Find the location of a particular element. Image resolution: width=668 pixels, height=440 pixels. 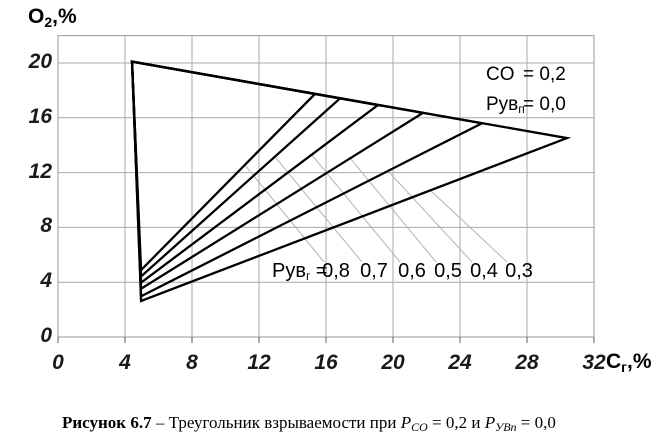

series-value-0.6: 0,6 is located at coordinates (412, 271).